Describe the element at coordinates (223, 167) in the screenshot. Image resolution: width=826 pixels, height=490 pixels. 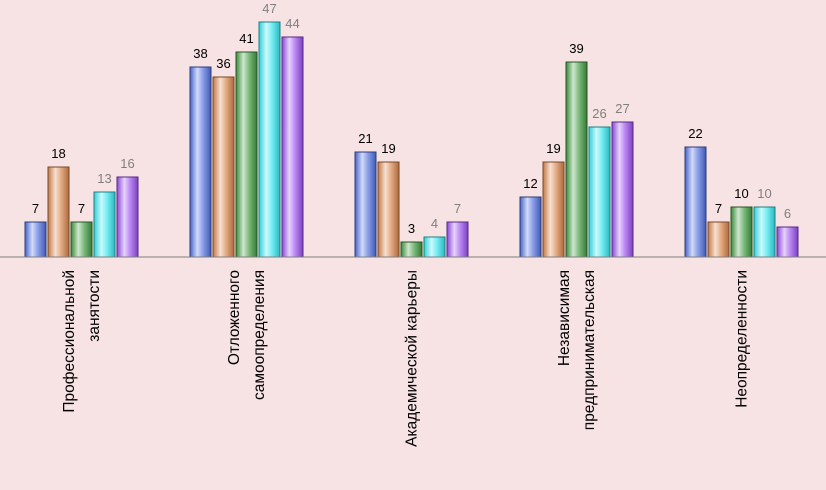
I see `bar-s2-c2` at that location.